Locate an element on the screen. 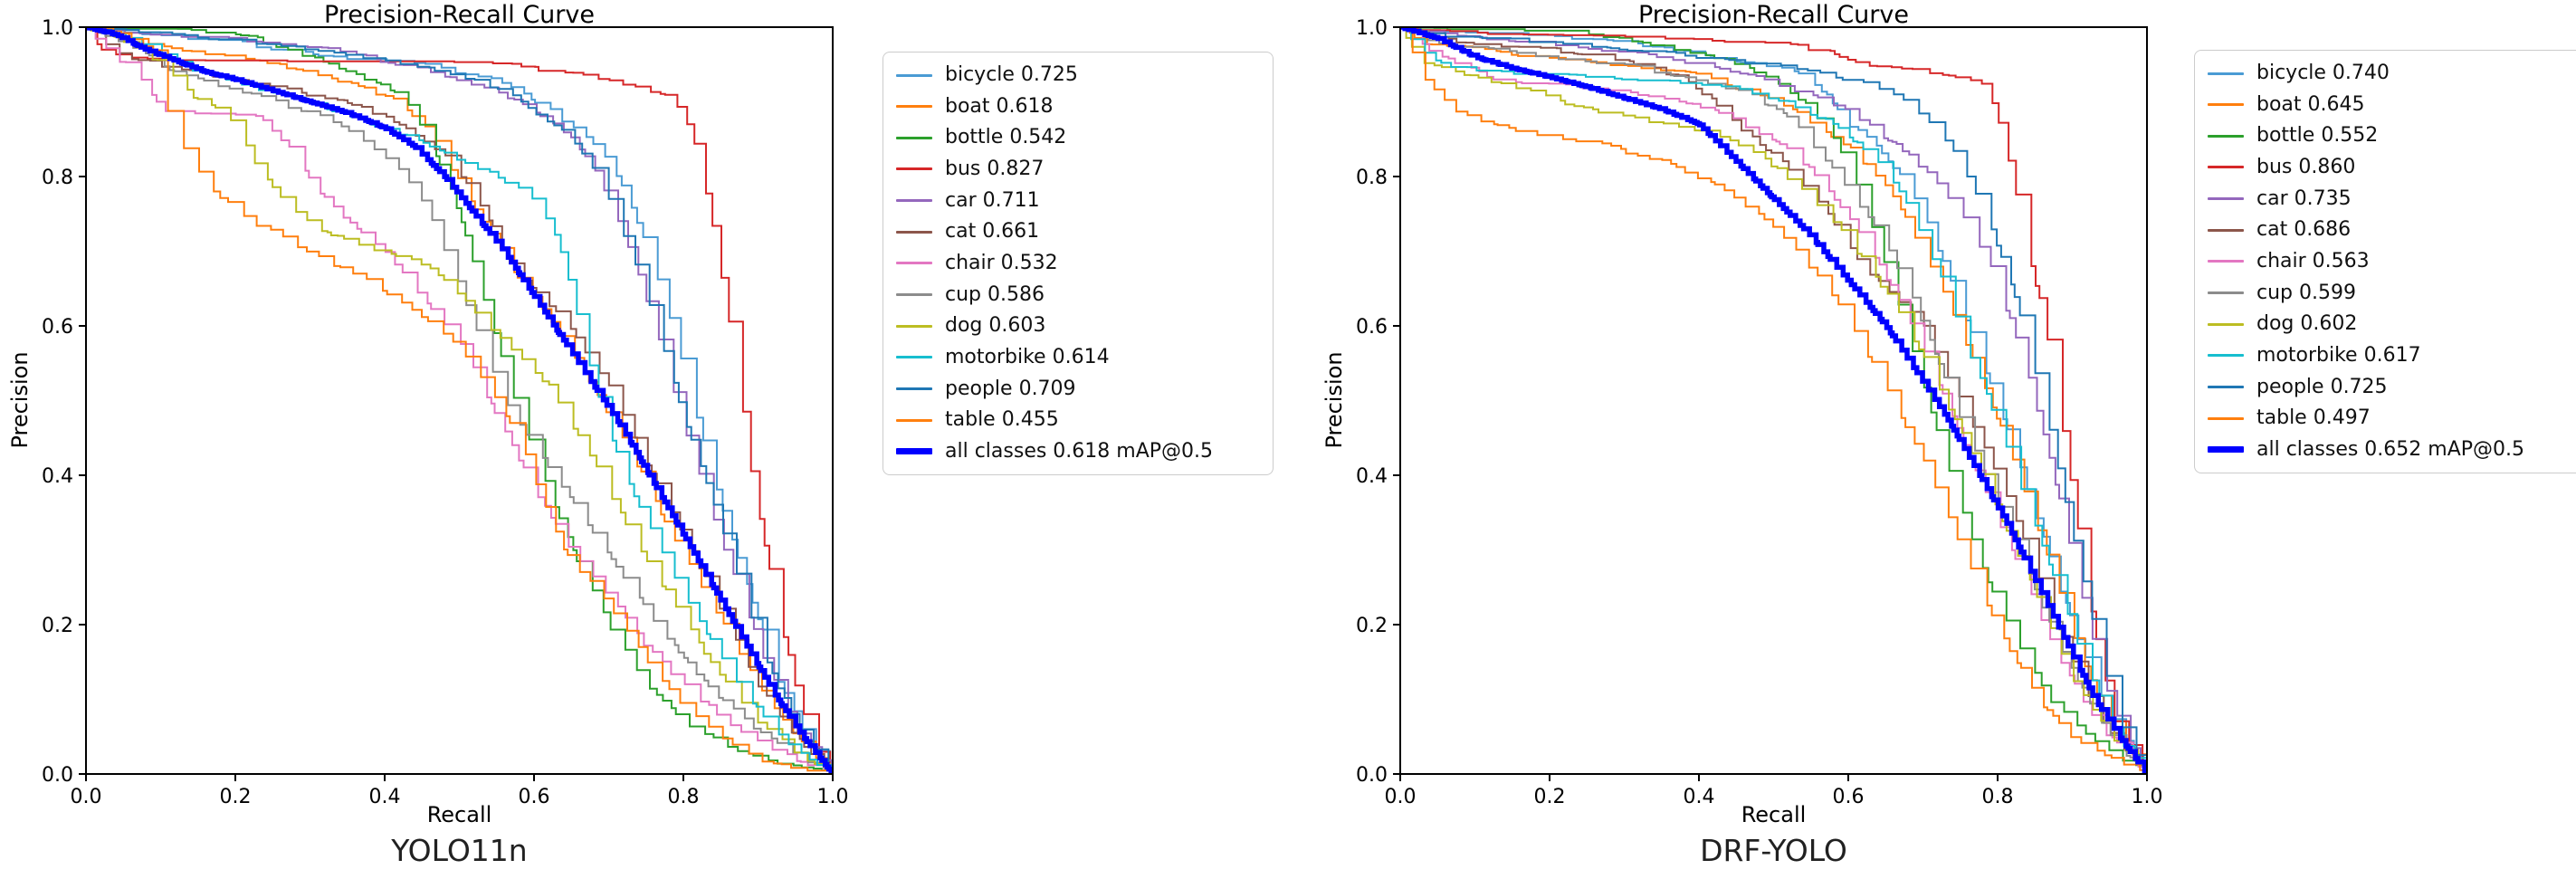 This screenshot has width=2576, height=879. legend-item-car: car 0.711 is located at coordinates (1078, 201).